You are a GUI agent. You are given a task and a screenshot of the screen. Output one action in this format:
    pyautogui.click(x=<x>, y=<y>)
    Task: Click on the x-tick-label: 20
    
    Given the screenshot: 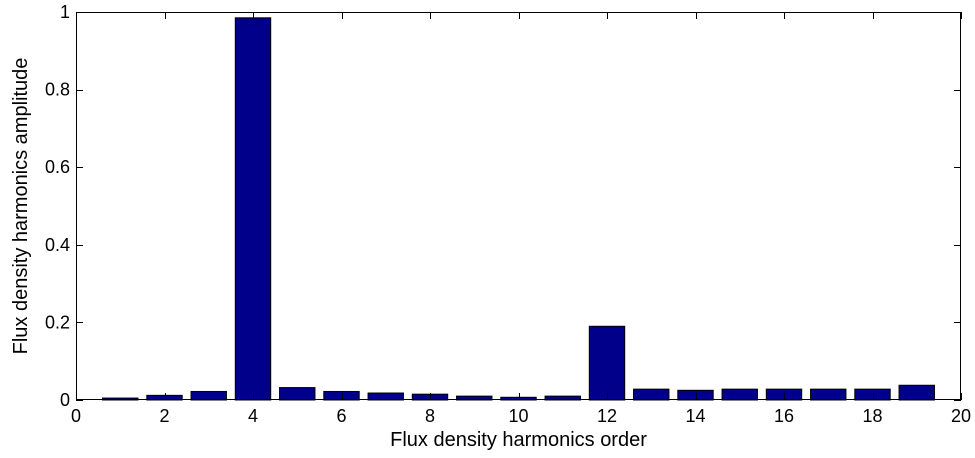 What is the action you would take?
    pyautogui.click(x=961, y=416)
    